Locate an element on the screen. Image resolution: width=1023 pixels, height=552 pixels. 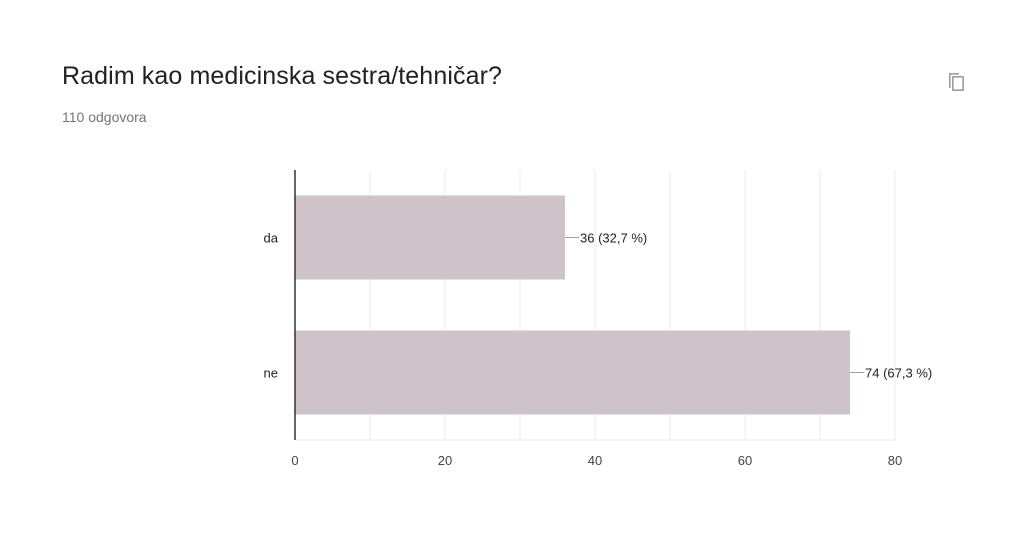
x-tick-label: 20 is located at coordinates (445, 460).